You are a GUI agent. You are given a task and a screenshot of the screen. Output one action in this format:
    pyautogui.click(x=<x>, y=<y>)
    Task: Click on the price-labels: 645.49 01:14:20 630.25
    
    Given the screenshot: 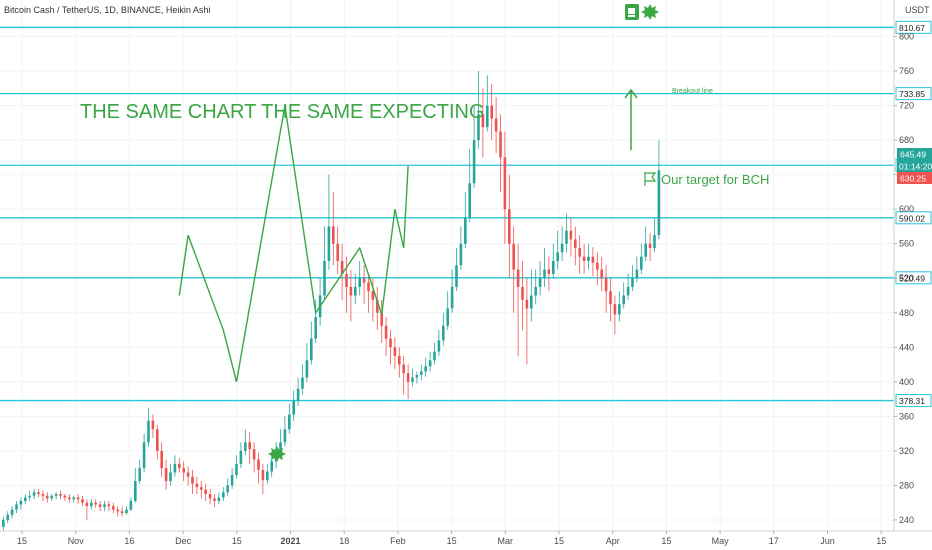 What is the action you would take?
    pyautogui.click(x=914, y=166)
    